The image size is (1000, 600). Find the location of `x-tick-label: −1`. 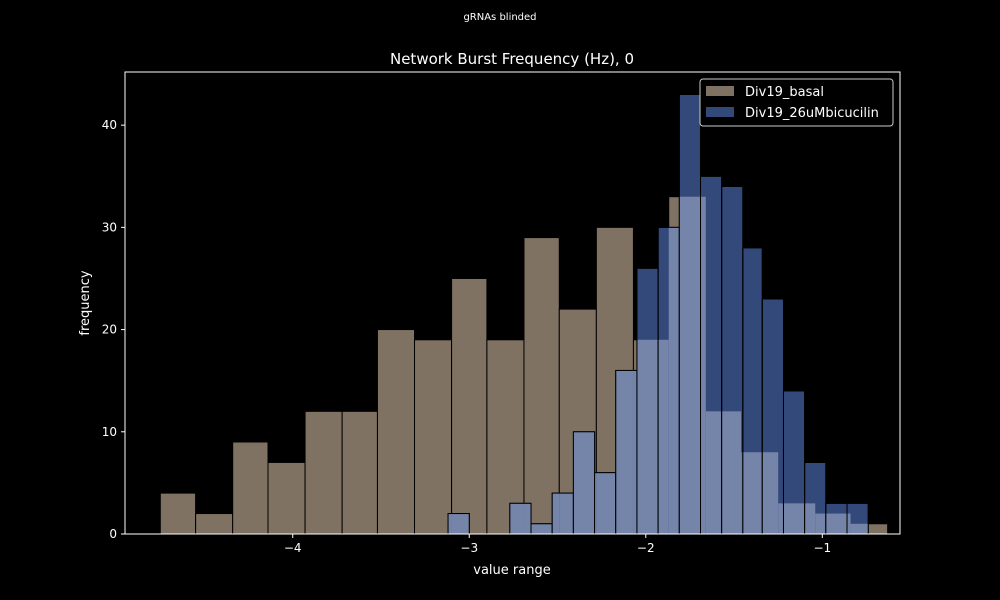

x-tick-label: −1 is located at coordinates (822, 548).